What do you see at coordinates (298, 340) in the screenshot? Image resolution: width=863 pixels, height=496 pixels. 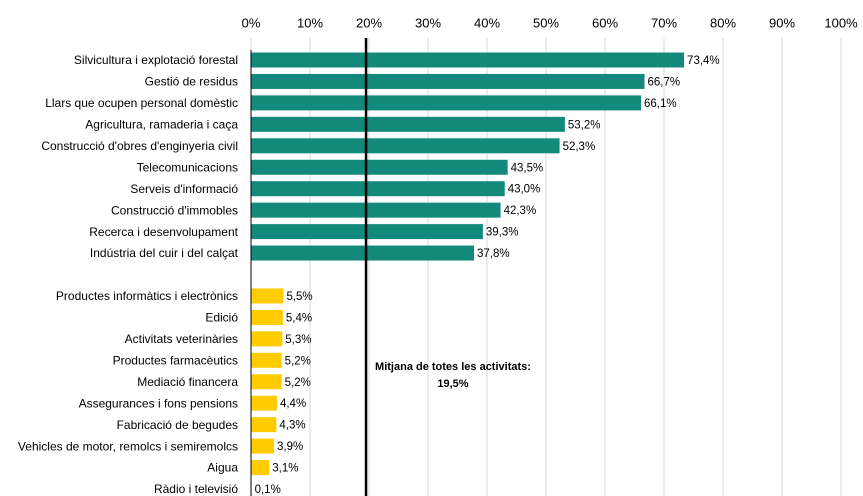 I see `value-label: 5,3%` at bounding box center [298, 340].